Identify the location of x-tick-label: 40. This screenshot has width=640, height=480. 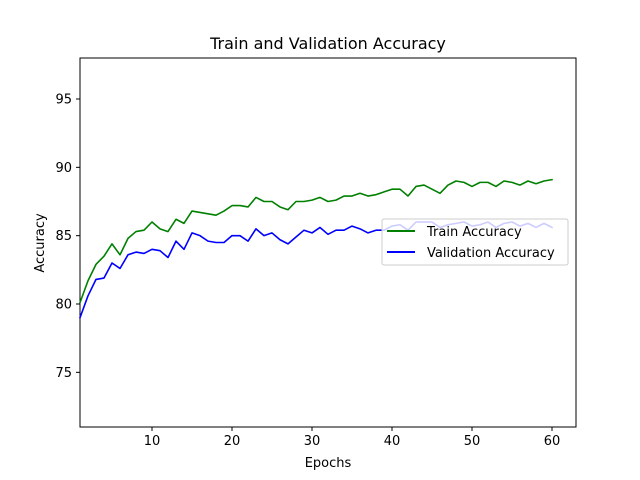
(392, 441).